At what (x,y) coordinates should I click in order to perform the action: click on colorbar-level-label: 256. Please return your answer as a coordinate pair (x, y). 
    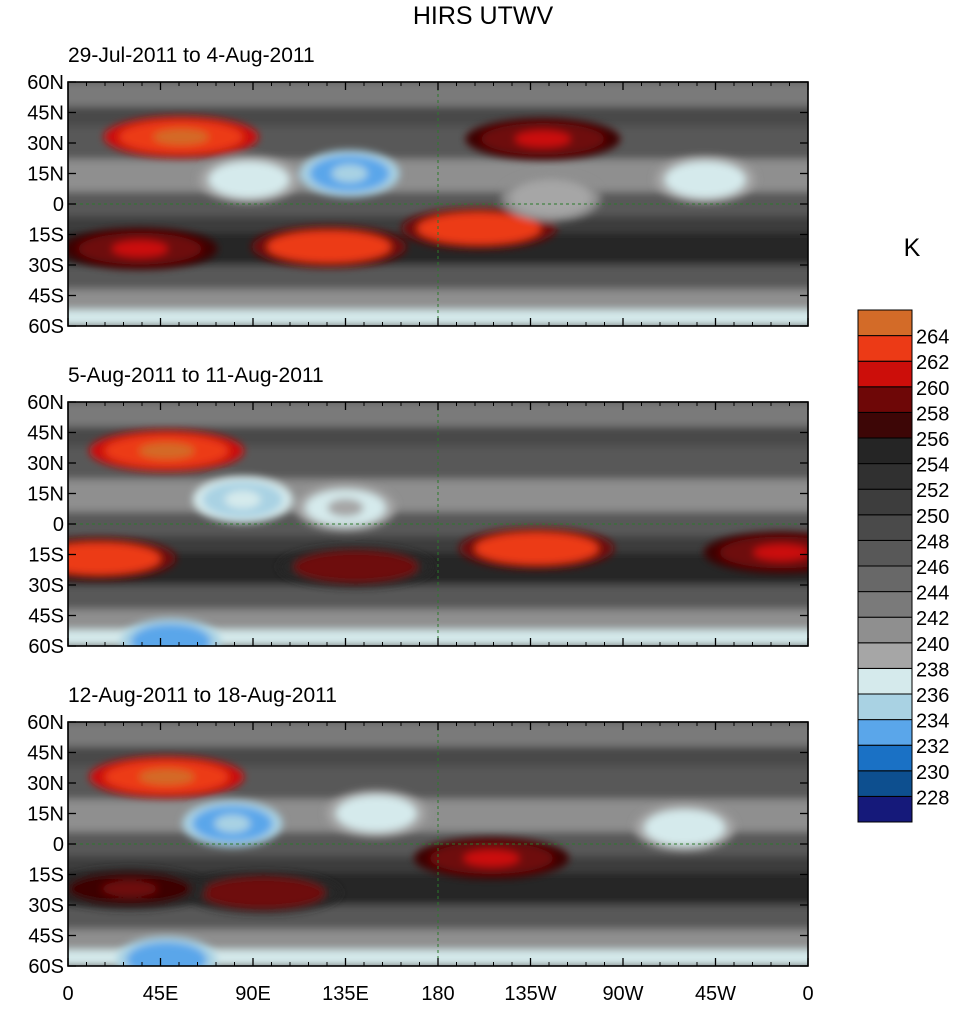
    Looking at the image, I should click on (932, 440).